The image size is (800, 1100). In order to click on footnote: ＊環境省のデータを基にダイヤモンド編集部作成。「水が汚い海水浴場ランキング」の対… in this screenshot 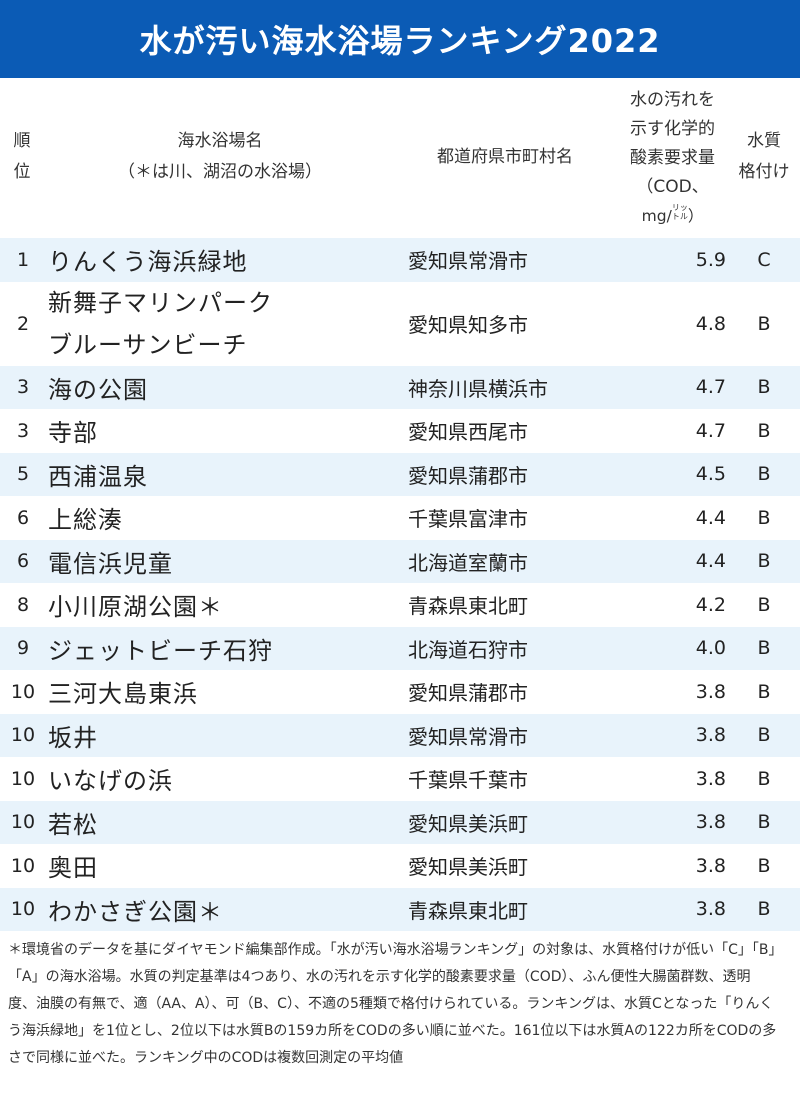, I will do `click(392, 1004)`.